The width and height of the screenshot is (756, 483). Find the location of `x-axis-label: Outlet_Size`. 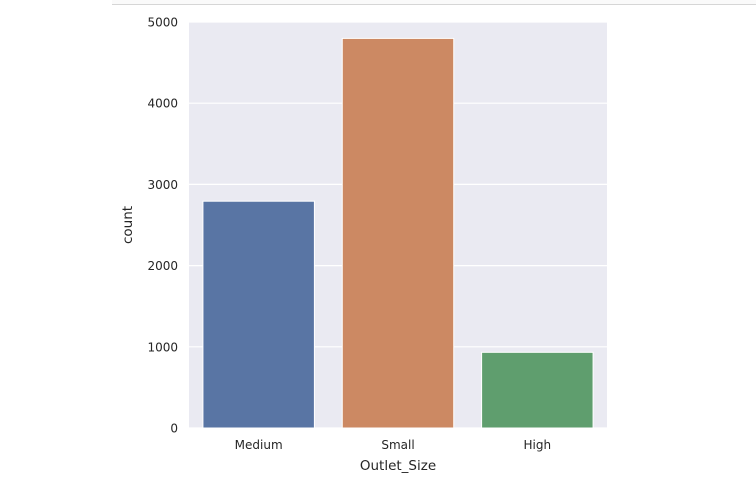

x-axis-label: Outlet_Size is located at coordinates (398, 466).